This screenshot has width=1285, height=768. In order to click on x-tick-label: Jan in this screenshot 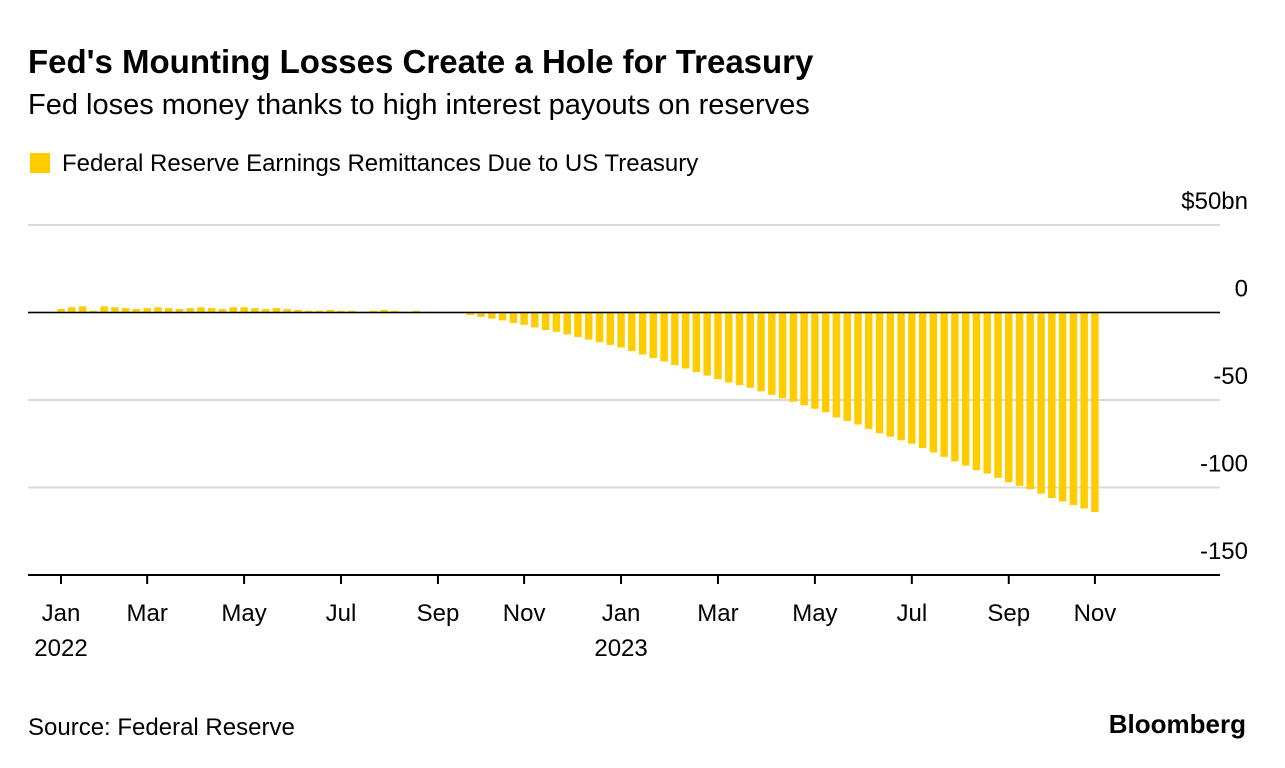, I will do `click(61, 613)`.